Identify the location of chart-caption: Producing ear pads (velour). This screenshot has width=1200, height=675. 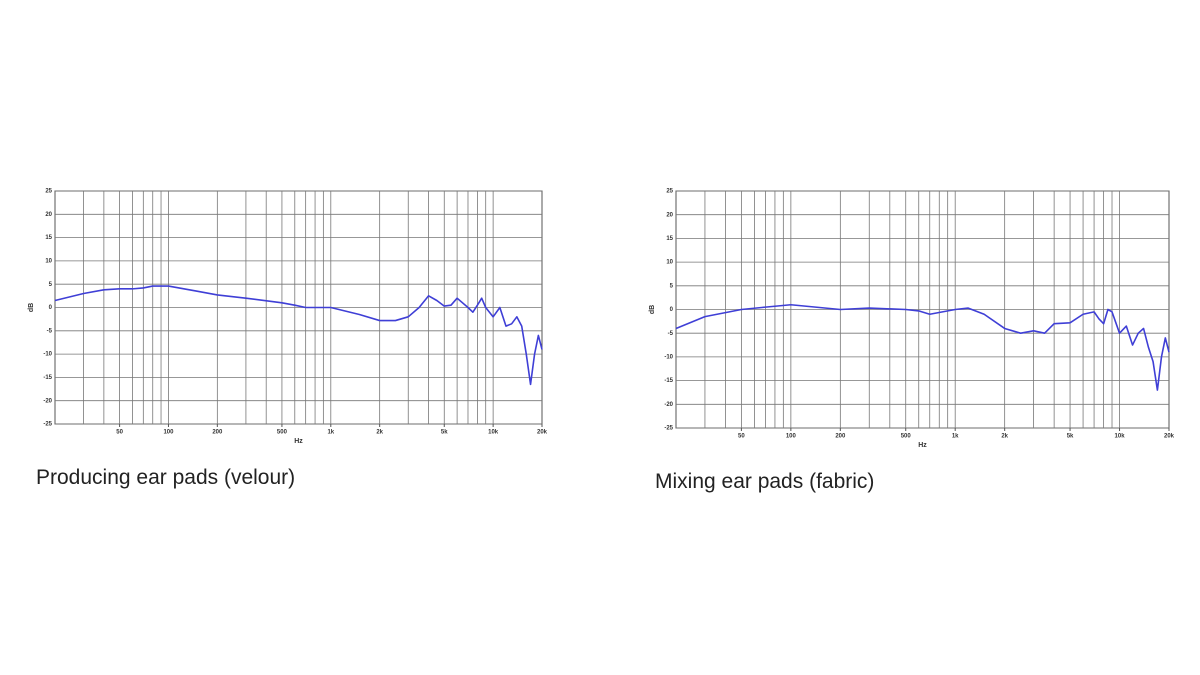
(165, 477).